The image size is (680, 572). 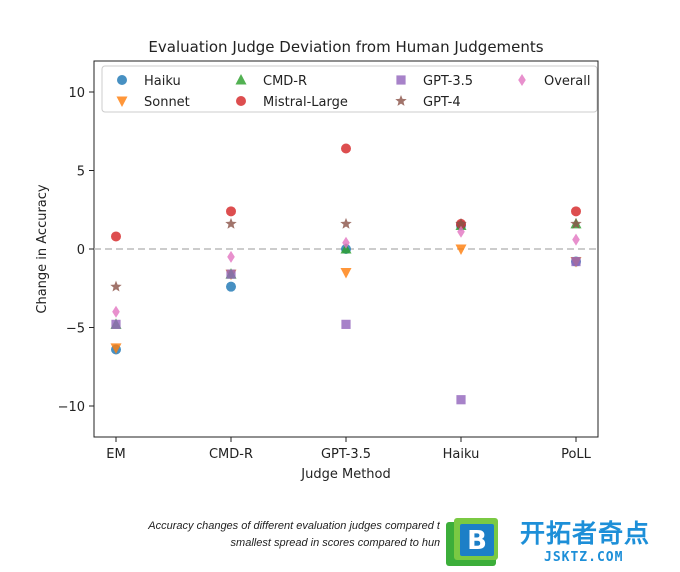 I want to click on legend-label-mistral-large: Mistral-Large, so click(x=305, y=102).